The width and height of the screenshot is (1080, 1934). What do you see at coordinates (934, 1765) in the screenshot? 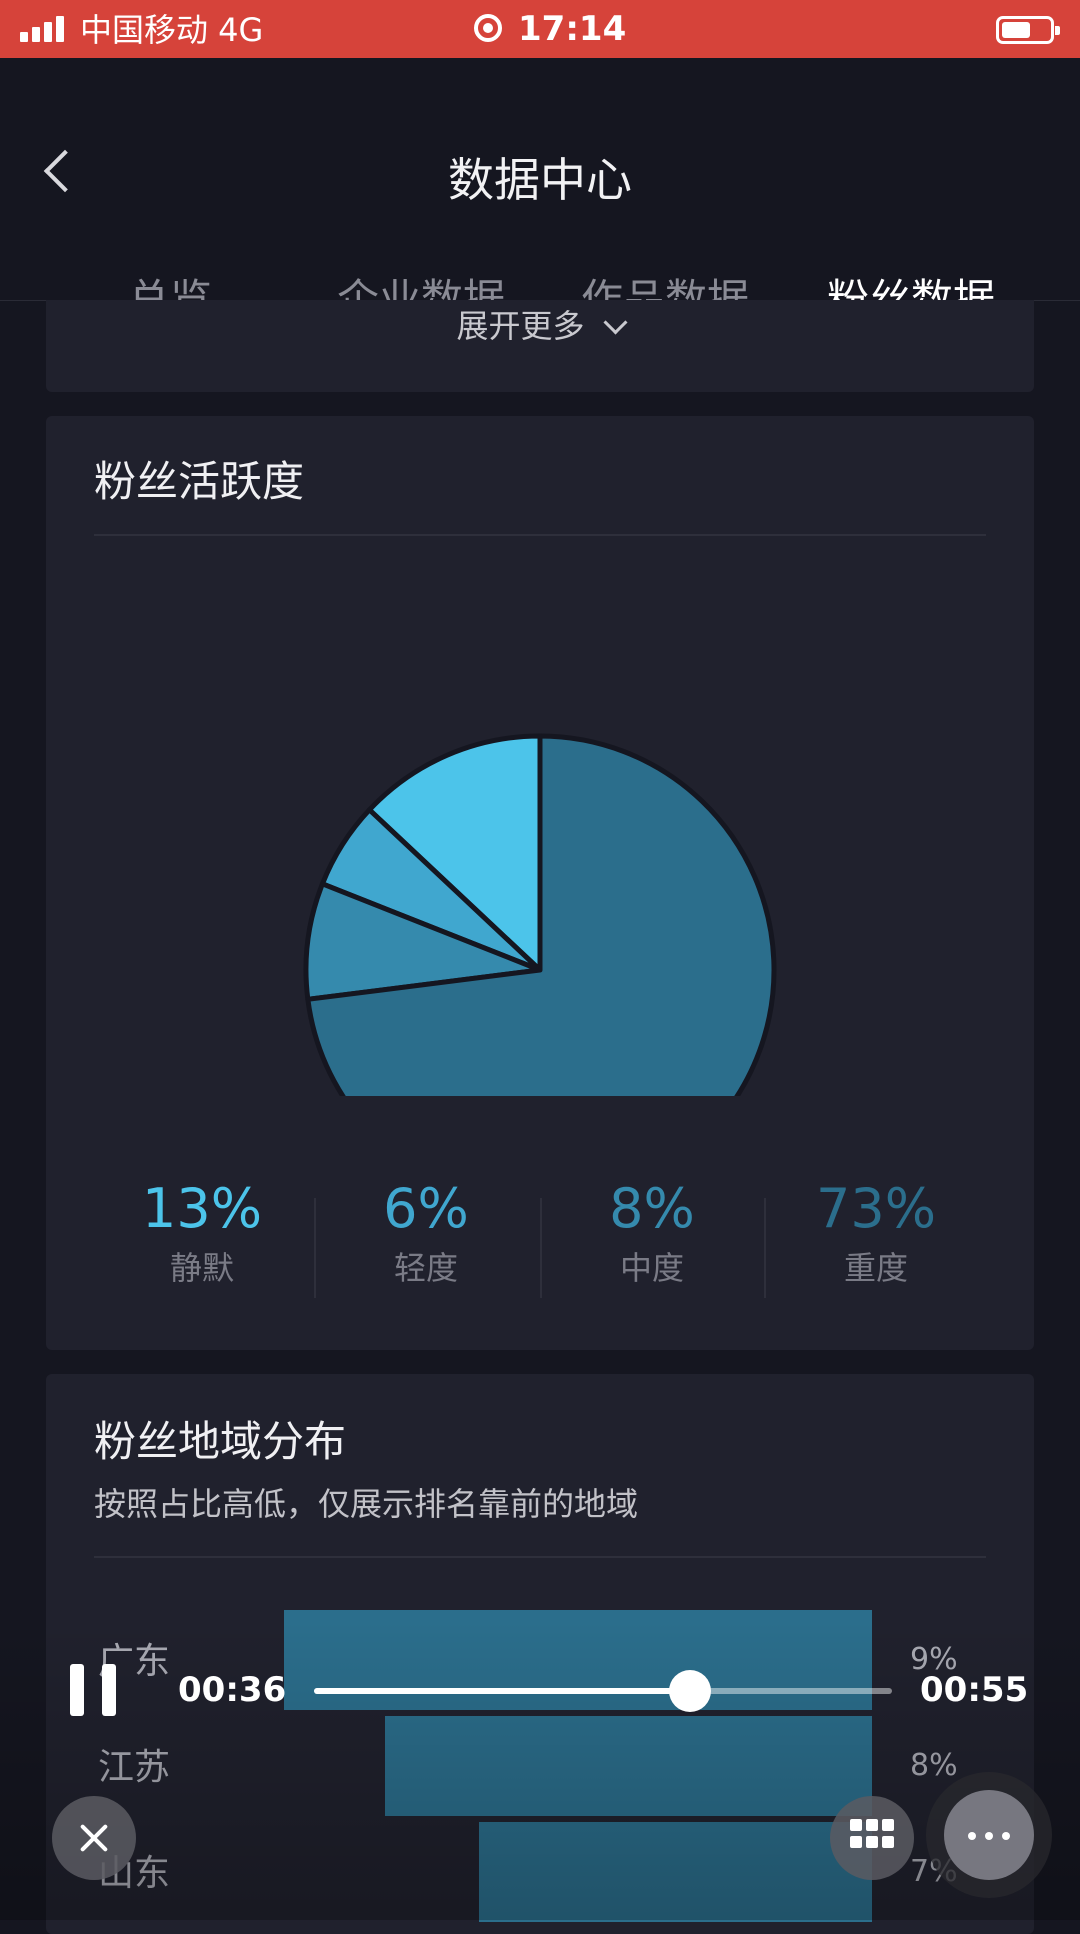
I see `region-percent: 8%` at bounding box center [934, 1765].